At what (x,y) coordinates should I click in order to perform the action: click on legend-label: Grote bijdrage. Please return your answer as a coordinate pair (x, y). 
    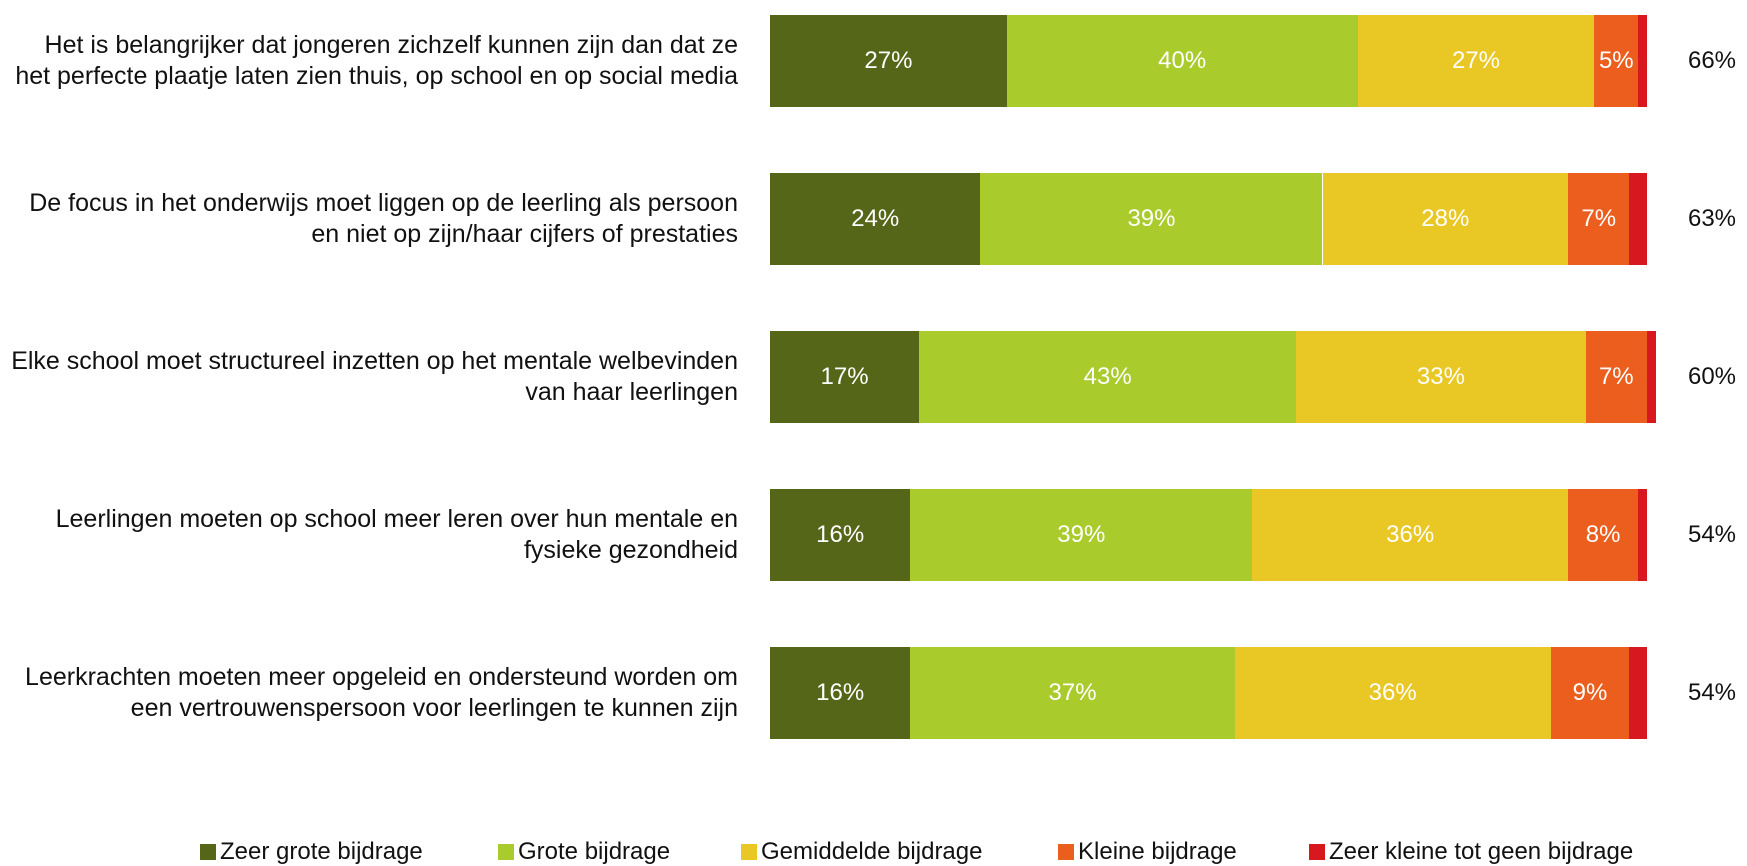
    Looking at the image, I should click on (594, 851).